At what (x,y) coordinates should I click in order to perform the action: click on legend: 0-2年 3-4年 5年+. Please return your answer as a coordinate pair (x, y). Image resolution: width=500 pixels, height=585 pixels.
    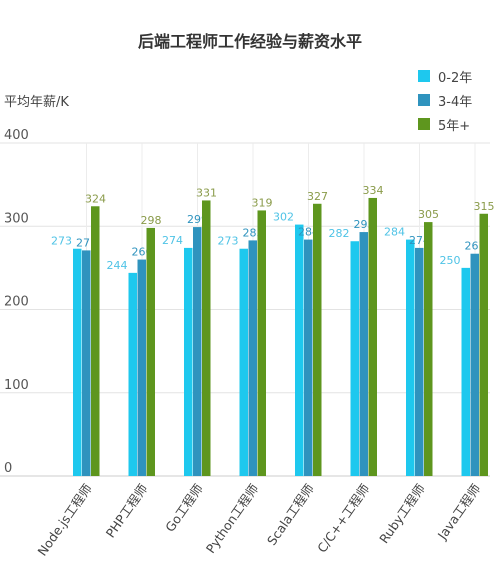
    Looking at the image, I should click on (445, 100).